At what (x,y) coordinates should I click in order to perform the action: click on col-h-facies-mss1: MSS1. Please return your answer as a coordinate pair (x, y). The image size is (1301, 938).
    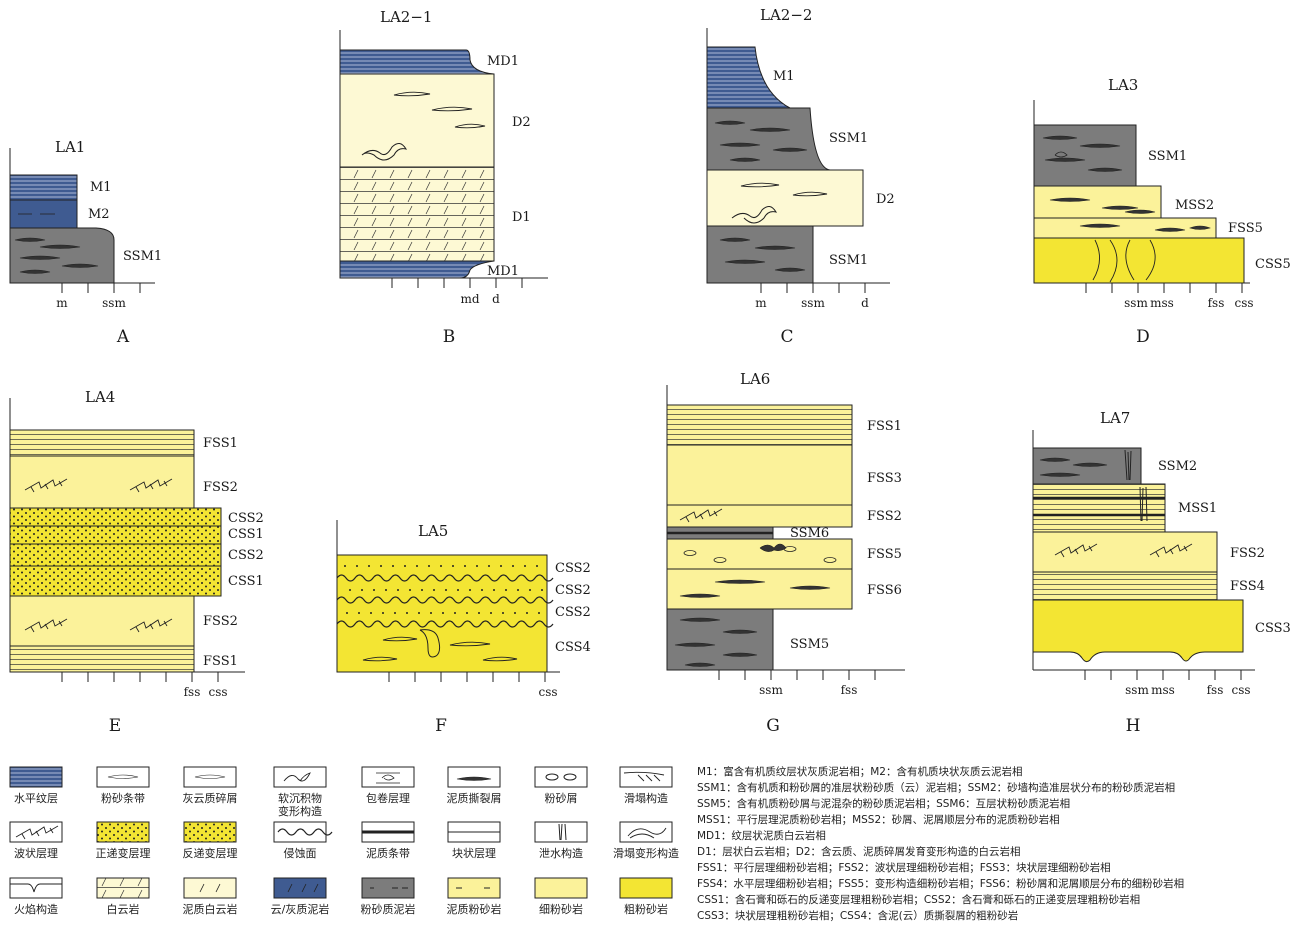
    Looking at the image, I should click on (1197, 508).